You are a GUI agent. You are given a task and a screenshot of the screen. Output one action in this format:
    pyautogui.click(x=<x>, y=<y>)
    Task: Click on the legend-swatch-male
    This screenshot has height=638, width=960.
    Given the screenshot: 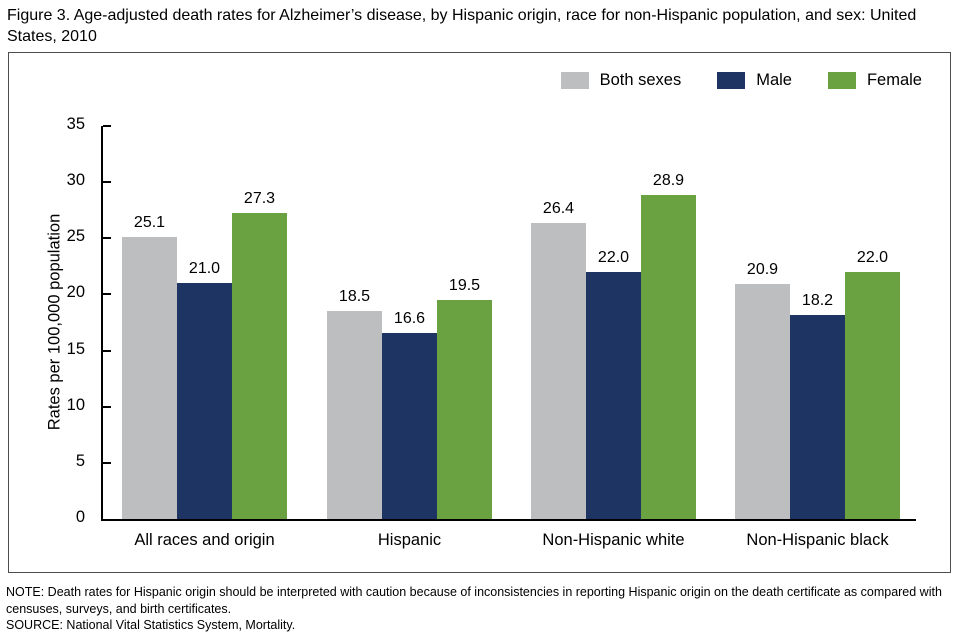 What is the action you would take?
    pyautogui.click(x=731, y=80)
    